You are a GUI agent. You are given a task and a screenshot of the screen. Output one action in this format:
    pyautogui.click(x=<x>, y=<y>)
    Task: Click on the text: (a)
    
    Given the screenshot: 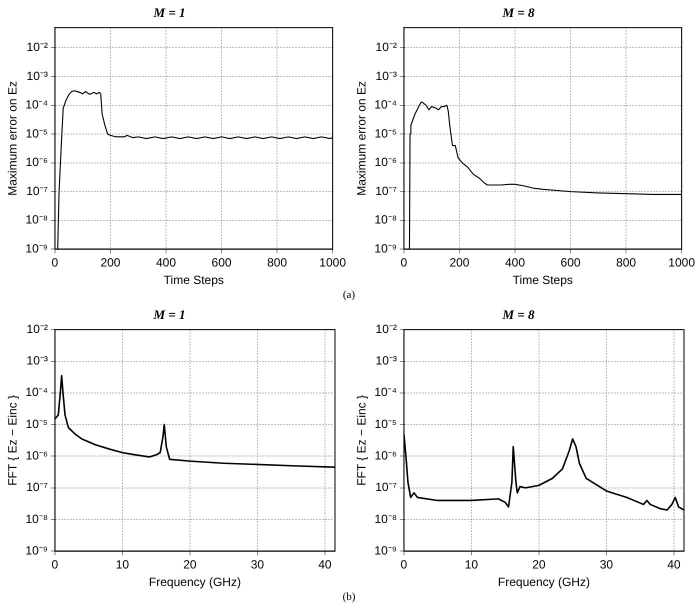 What is the action you would take?
    pyautogui.click(x=349, y=295)
    